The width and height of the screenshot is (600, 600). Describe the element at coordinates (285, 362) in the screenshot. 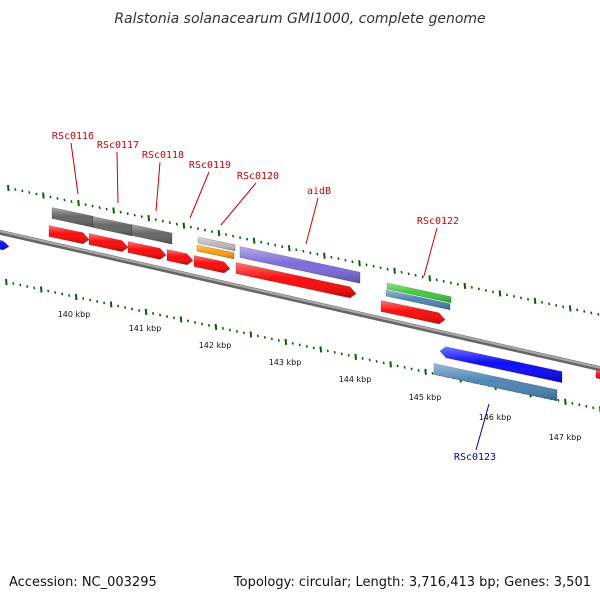

I see `scale-label: 143 kbp` at that location.